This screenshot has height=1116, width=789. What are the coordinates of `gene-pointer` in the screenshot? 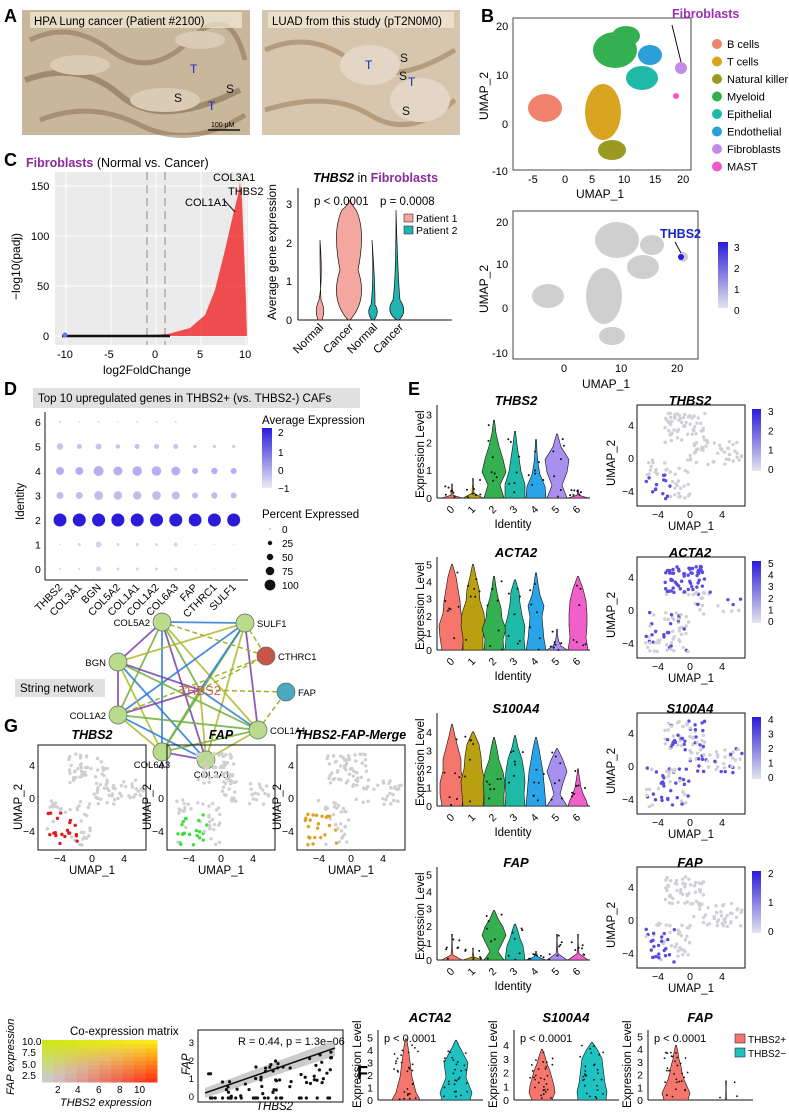 It's located at (678, 247).